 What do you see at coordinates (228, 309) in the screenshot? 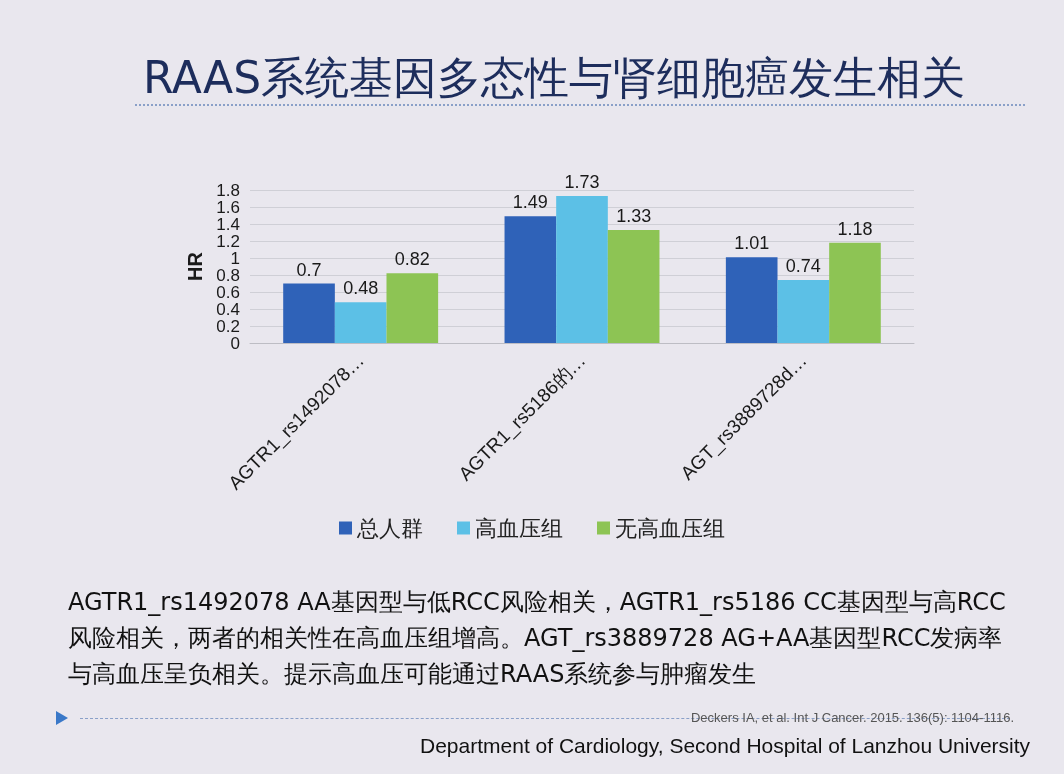
I see `y-tick-label: 0.4` at bounding box center [228, 309].